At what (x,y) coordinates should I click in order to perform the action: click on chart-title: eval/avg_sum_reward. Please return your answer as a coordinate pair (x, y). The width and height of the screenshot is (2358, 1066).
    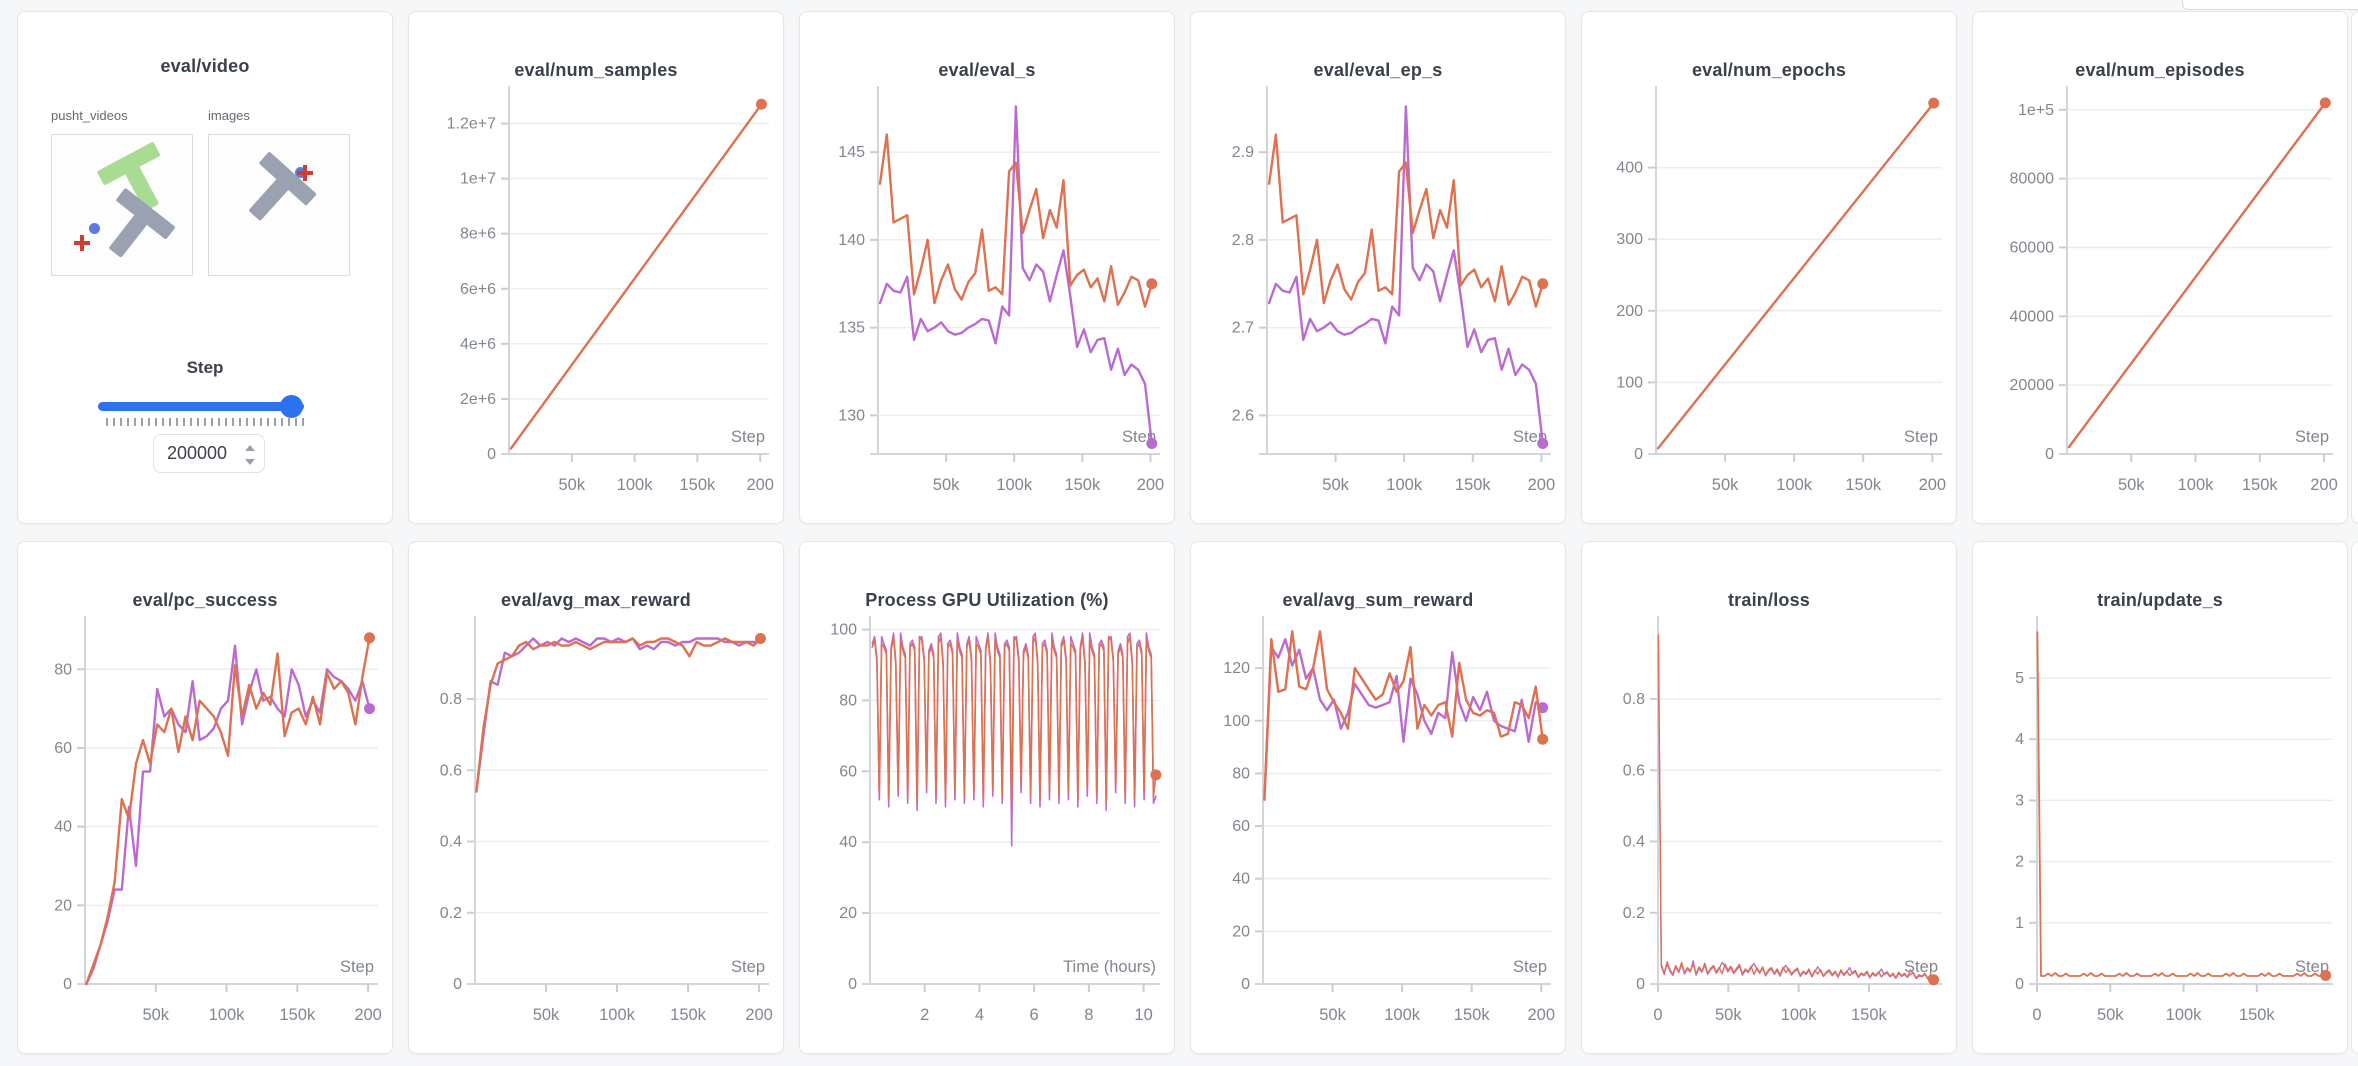
    Looking at the image, I should click on (1378, 600).